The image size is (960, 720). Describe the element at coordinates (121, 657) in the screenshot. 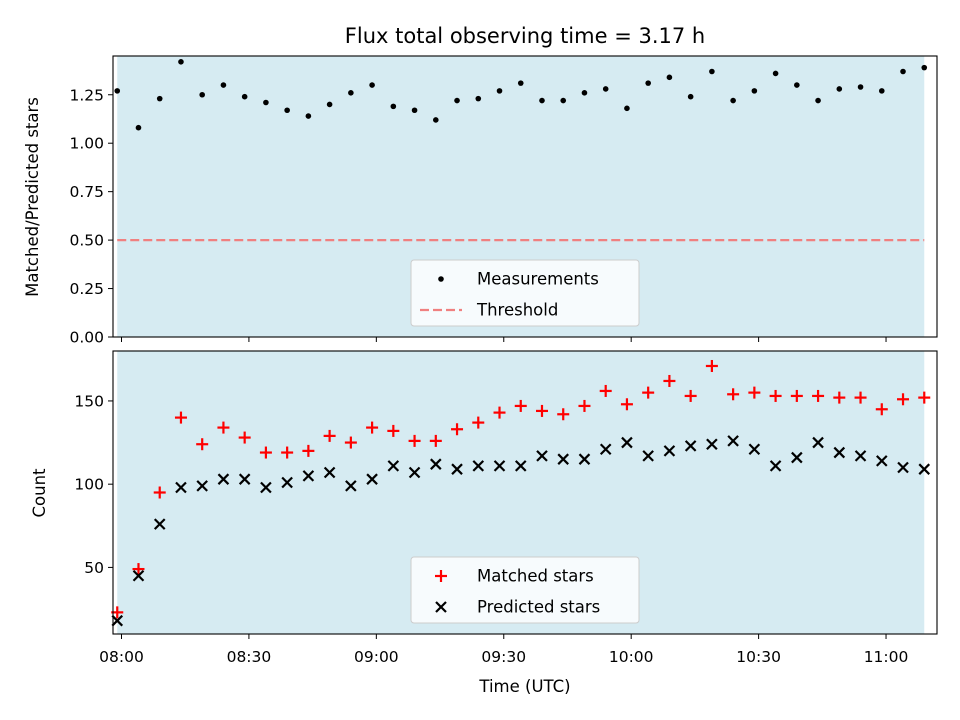

I see `x-tick-label: 08:00` at that location.